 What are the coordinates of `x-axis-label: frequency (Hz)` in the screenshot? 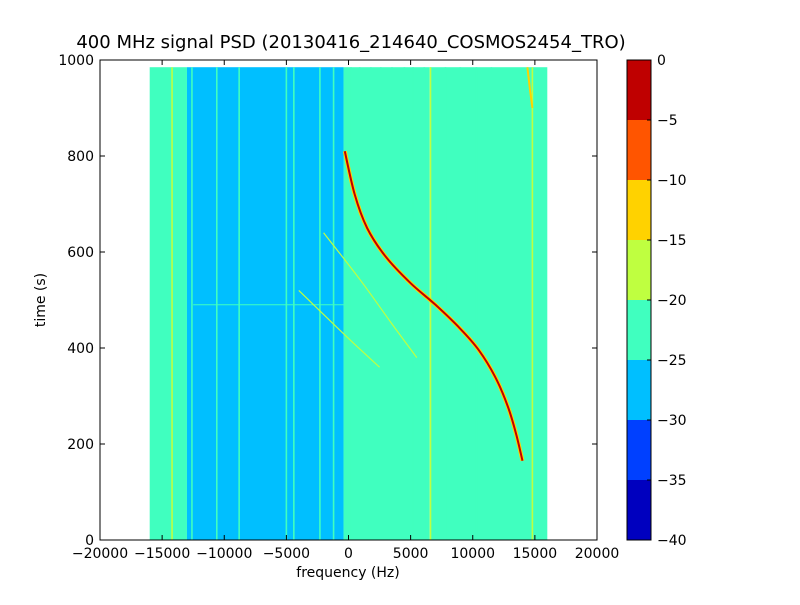 It's located at (347, 573).